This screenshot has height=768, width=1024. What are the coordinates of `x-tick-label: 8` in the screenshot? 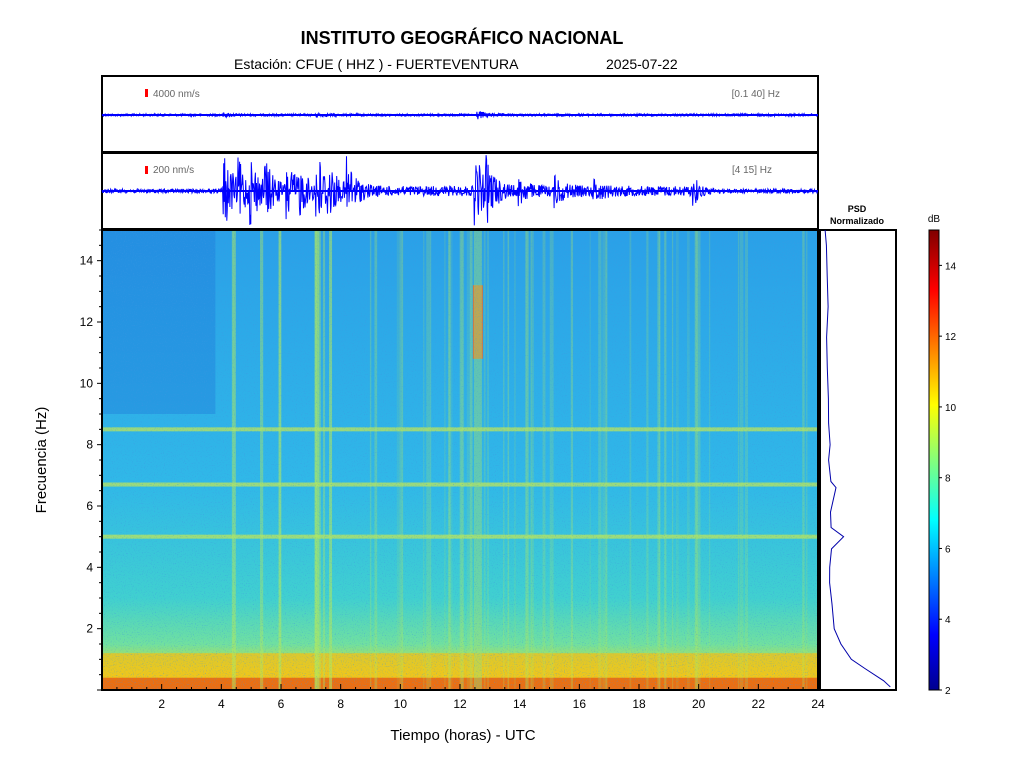 It's located at (340, 704).